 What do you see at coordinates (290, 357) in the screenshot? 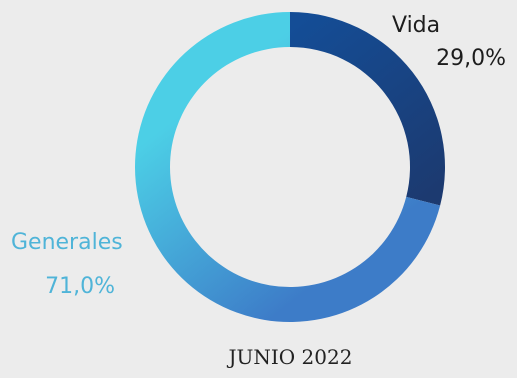
I see `chart-caption: JUNIO 2022` at bounding box center [290, 357].